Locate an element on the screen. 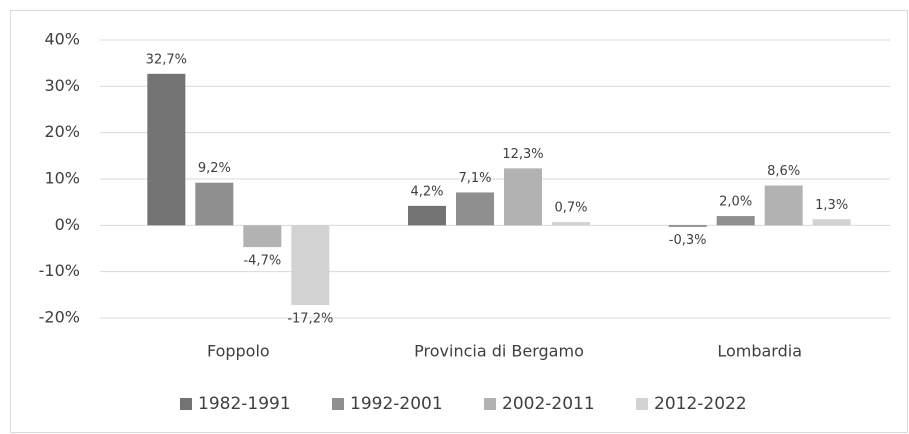 Image resolution: width=909 pixels, height=434 pixels. value-label: 7,1% is located at coordinates (474, 178).